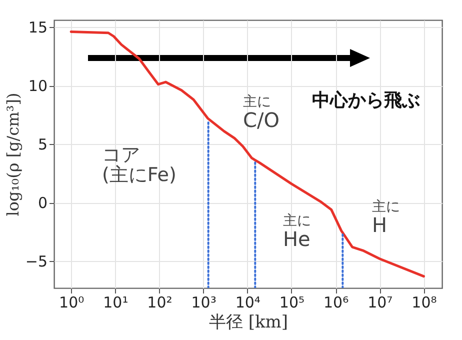  Describe the element at coordinates (36, 261) in the screenshot. I see `y-tick-label: −5` at that location.